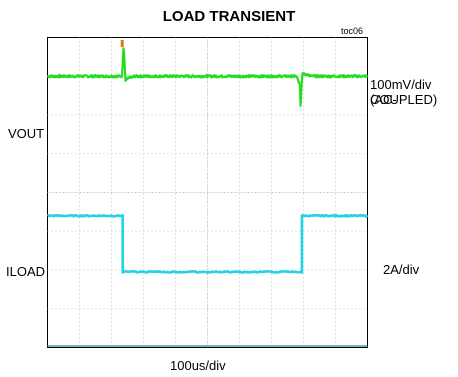 This screenshot has width=458, height=377. I want to click on iload-scale-label: 2A/div, so click(401, 269).